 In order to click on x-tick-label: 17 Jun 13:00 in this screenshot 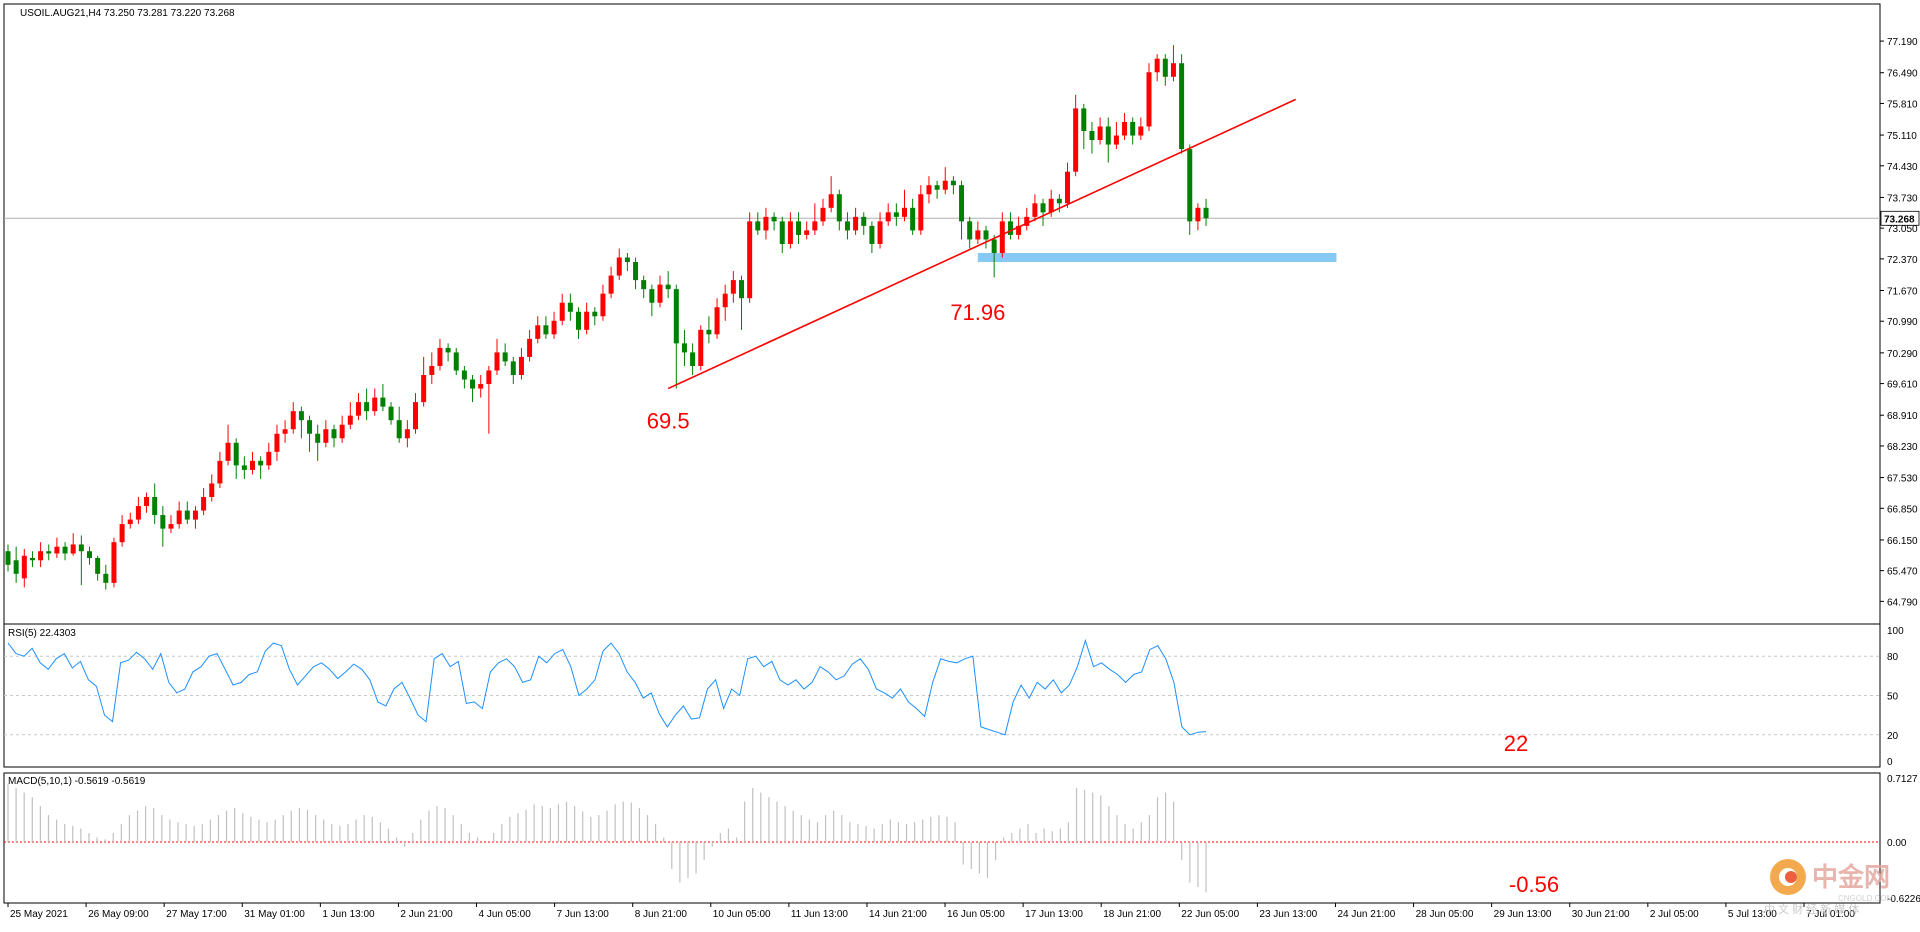, I will do `click(1054, 914)`.